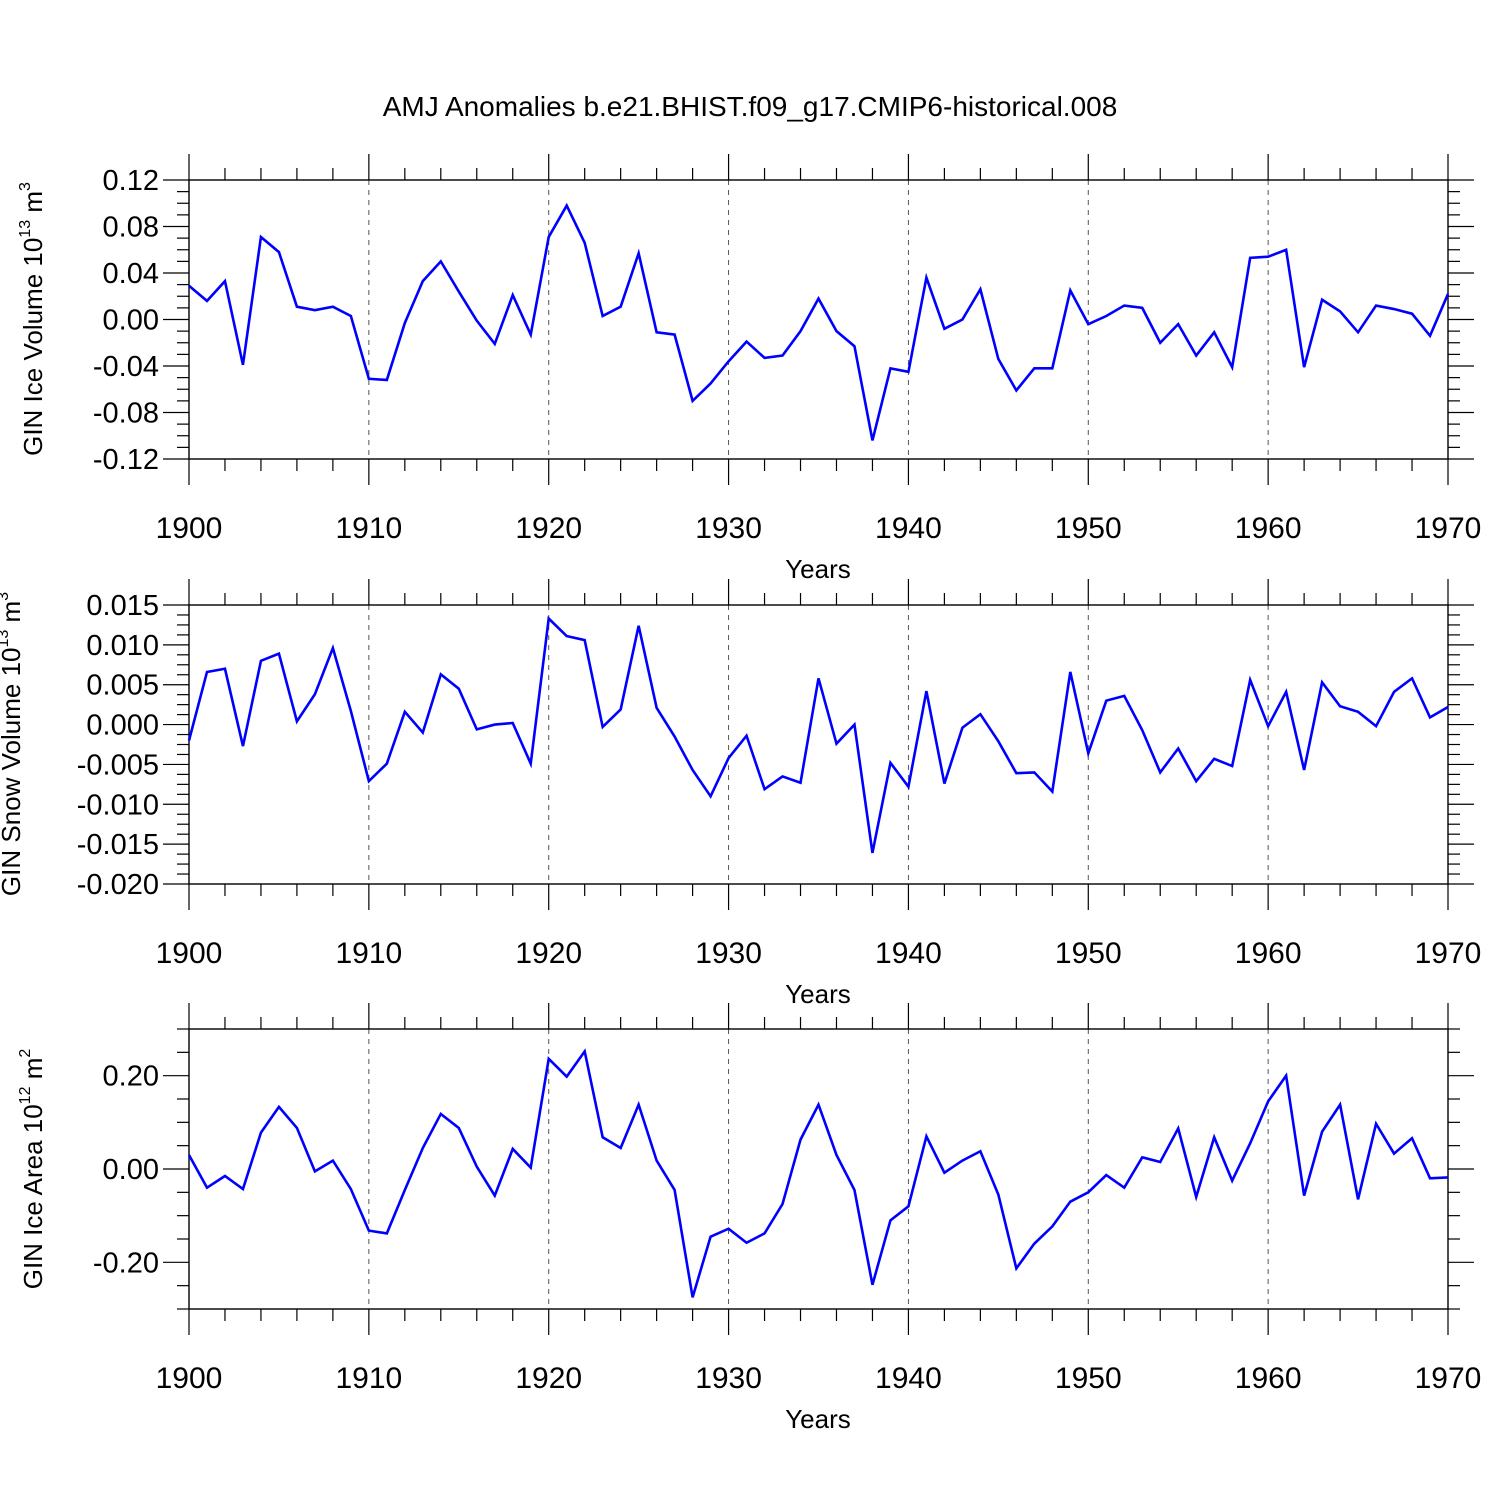 The width and height of the screenshot is (1500, 1500). I want to click on y-tick-labels: -0.20 0.00 0.20, so click(126, 1170).